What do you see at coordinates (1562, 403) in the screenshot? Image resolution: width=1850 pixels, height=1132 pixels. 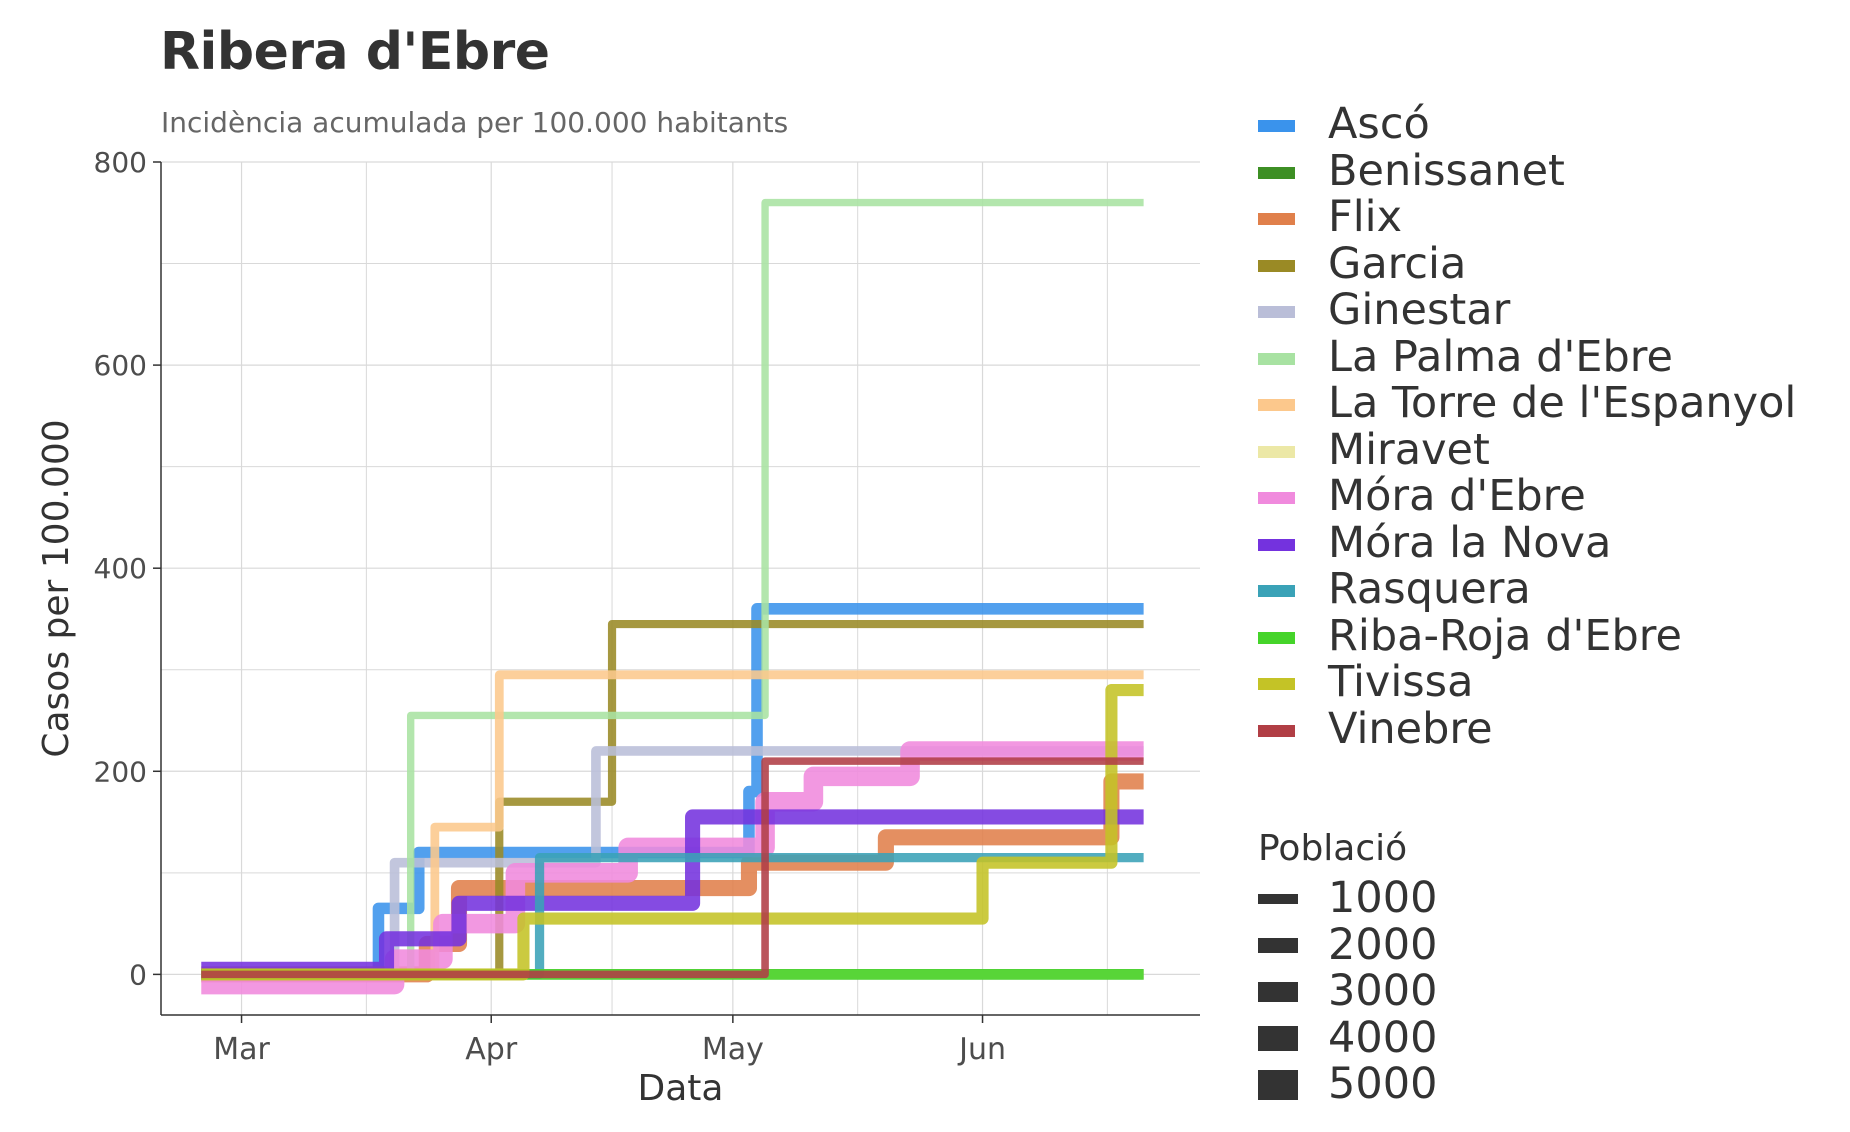 I see `legend-label: La Torre de l'Espanyol` at bounding box center [1562, 403].